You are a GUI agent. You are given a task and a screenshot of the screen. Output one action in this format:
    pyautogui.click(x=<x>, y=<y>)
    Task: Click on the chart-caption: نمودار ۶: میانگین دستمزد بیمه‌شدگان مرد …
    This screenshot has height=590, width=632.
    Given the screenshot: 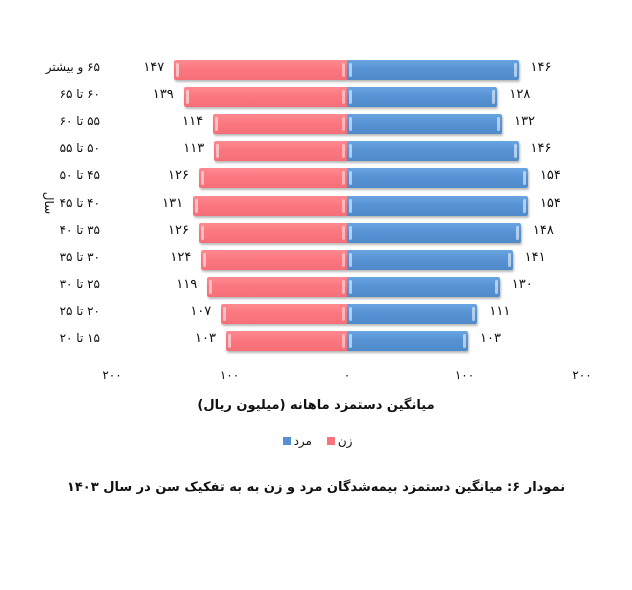 What is the action you would take?
    pyautogui.click(x=316, y=487)
    